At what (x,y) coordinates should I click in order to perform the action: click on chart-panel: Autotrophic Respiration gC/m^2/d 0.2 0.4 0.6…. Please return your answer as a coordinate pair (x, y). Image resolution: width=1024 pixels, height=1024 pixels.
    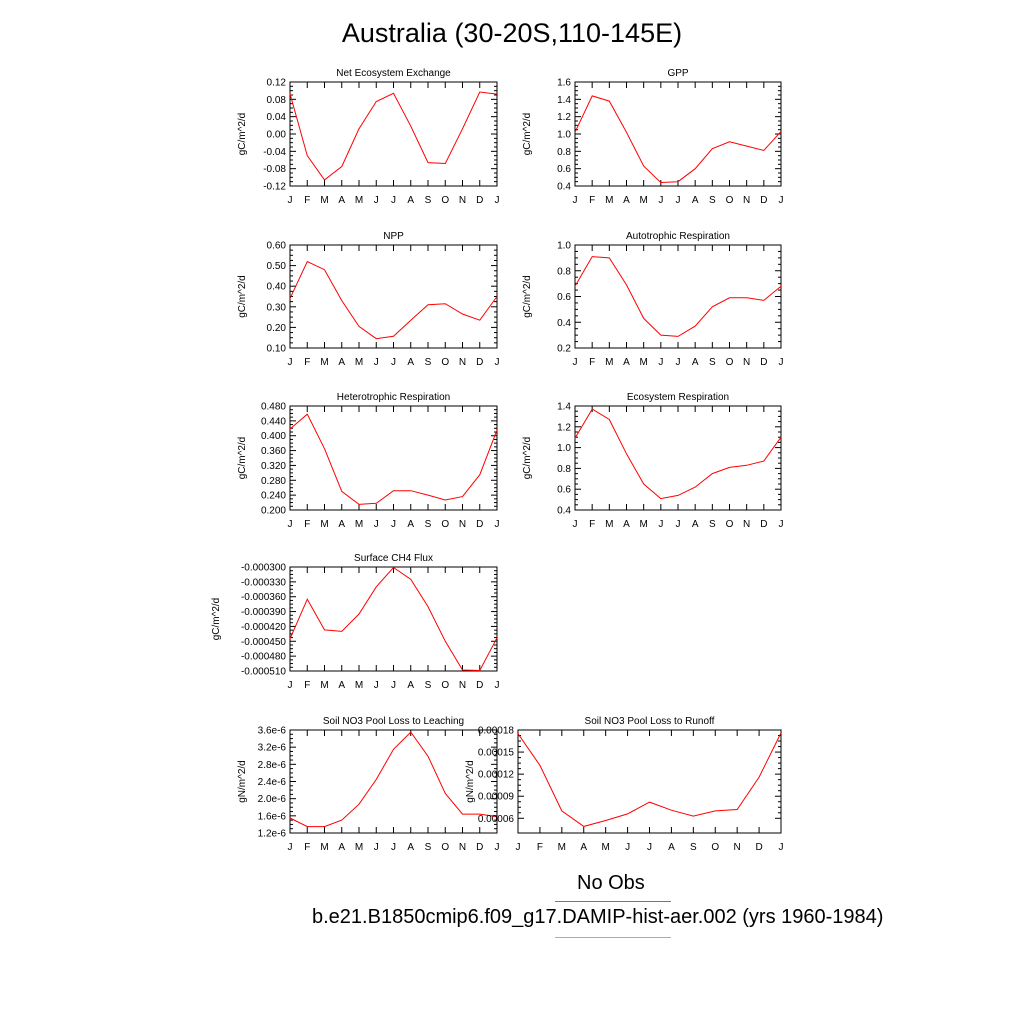
    Looking at the image, I should click on (653, 299).